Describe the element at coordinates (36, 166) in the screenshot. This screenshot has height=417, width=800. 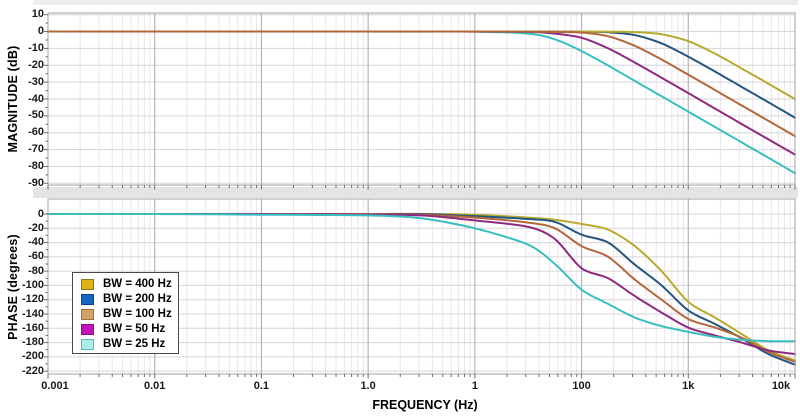
I see `magnitude-ytick-label: -80` at that location.